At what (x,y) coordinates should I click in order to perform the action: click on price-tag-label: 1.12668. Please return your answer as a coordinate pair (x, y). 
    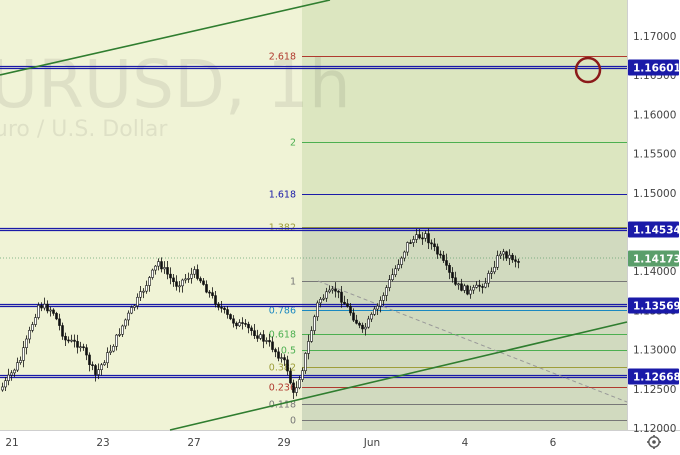
    Looking at the image, I should click on (656, 378).